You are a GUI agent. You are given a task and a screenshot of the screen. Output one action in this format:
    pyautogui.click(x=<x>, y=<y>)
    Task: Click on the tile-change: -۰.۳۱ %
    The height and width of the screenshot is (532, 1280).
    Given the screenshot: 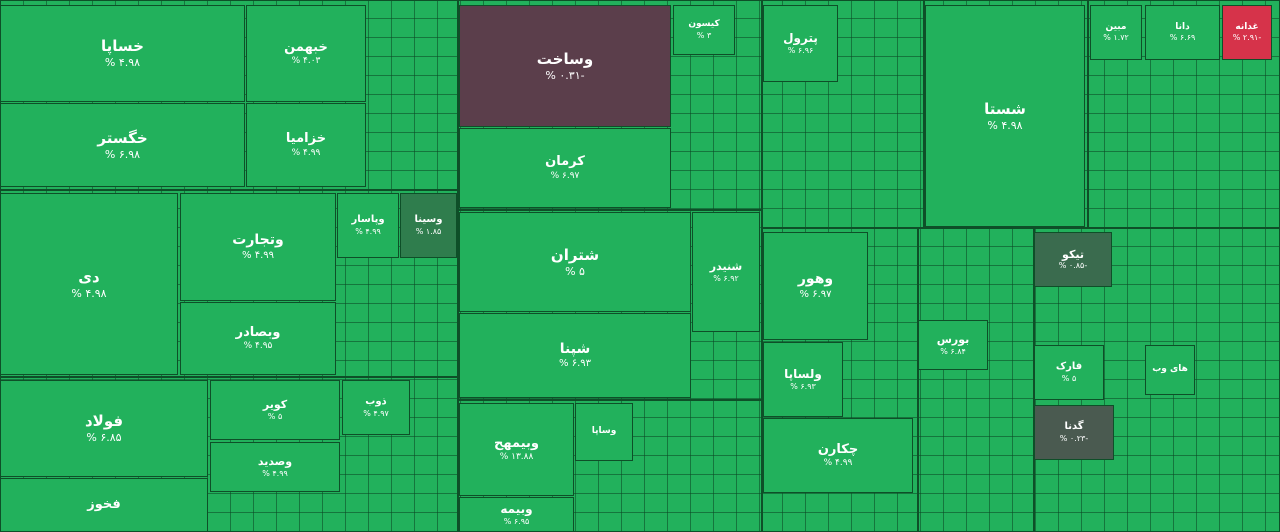 What is the action you would take?
    pyautogui.click(x=565, y=75)
    